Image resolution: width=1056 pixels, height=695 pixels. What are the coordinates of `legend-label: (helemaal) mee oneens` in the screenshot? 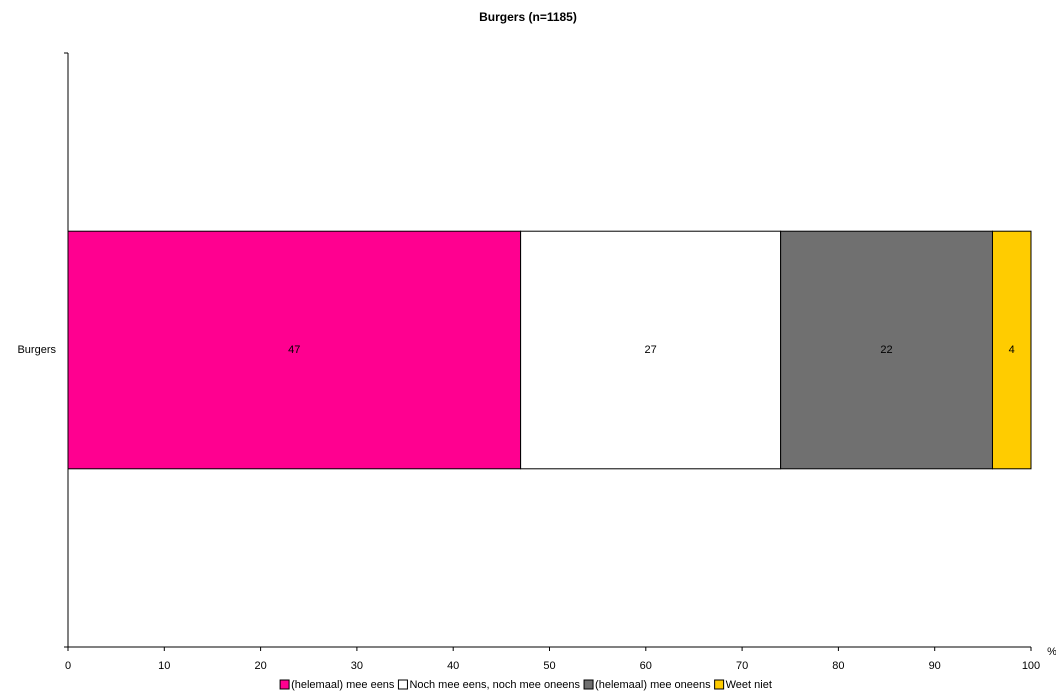 It's located at (653, 685).